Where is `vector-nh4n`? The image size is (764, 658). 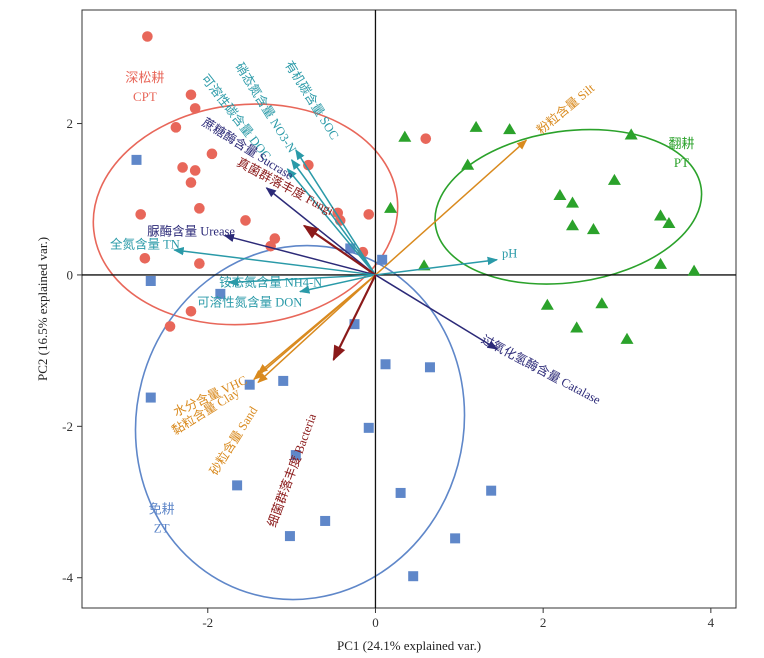
vector-nh4n is located at coordinates (301, 280).